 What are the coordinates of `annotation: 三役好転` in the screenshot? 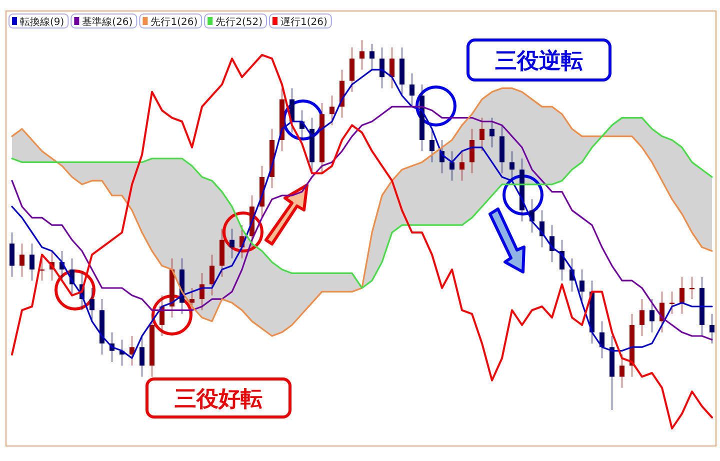 It's located at (218, 399).